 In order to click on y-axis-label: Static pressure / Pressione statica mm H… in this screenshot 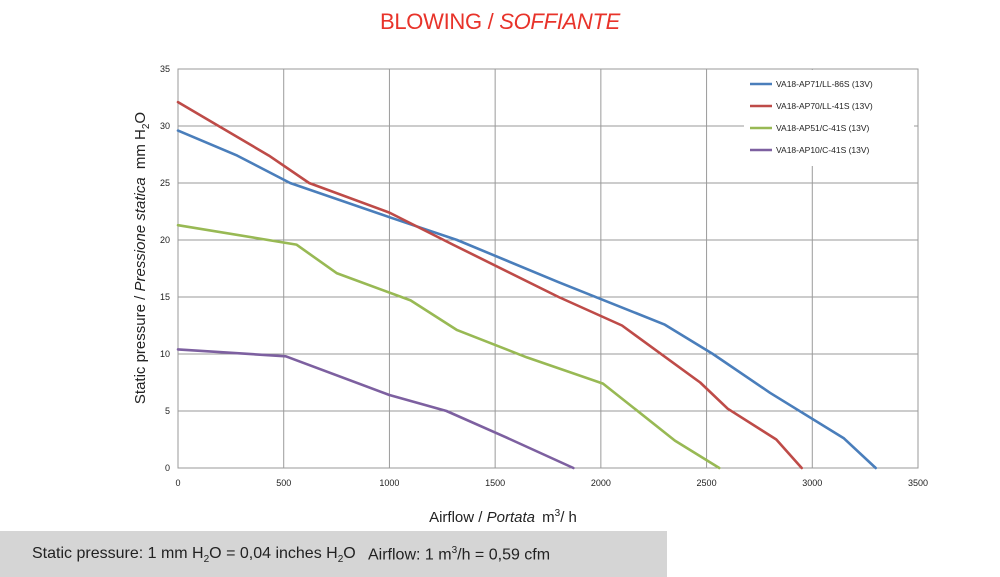, I will do `click(142, 258)`.